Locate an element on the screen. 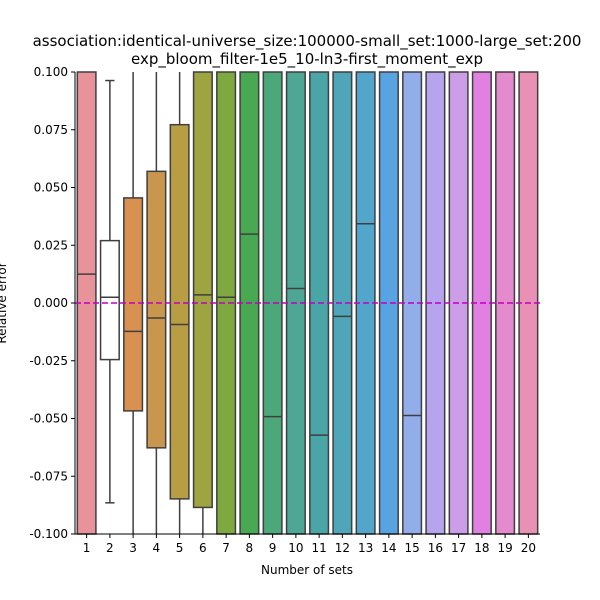  x-tick-label: 12 is located at coordinates (342, 548).